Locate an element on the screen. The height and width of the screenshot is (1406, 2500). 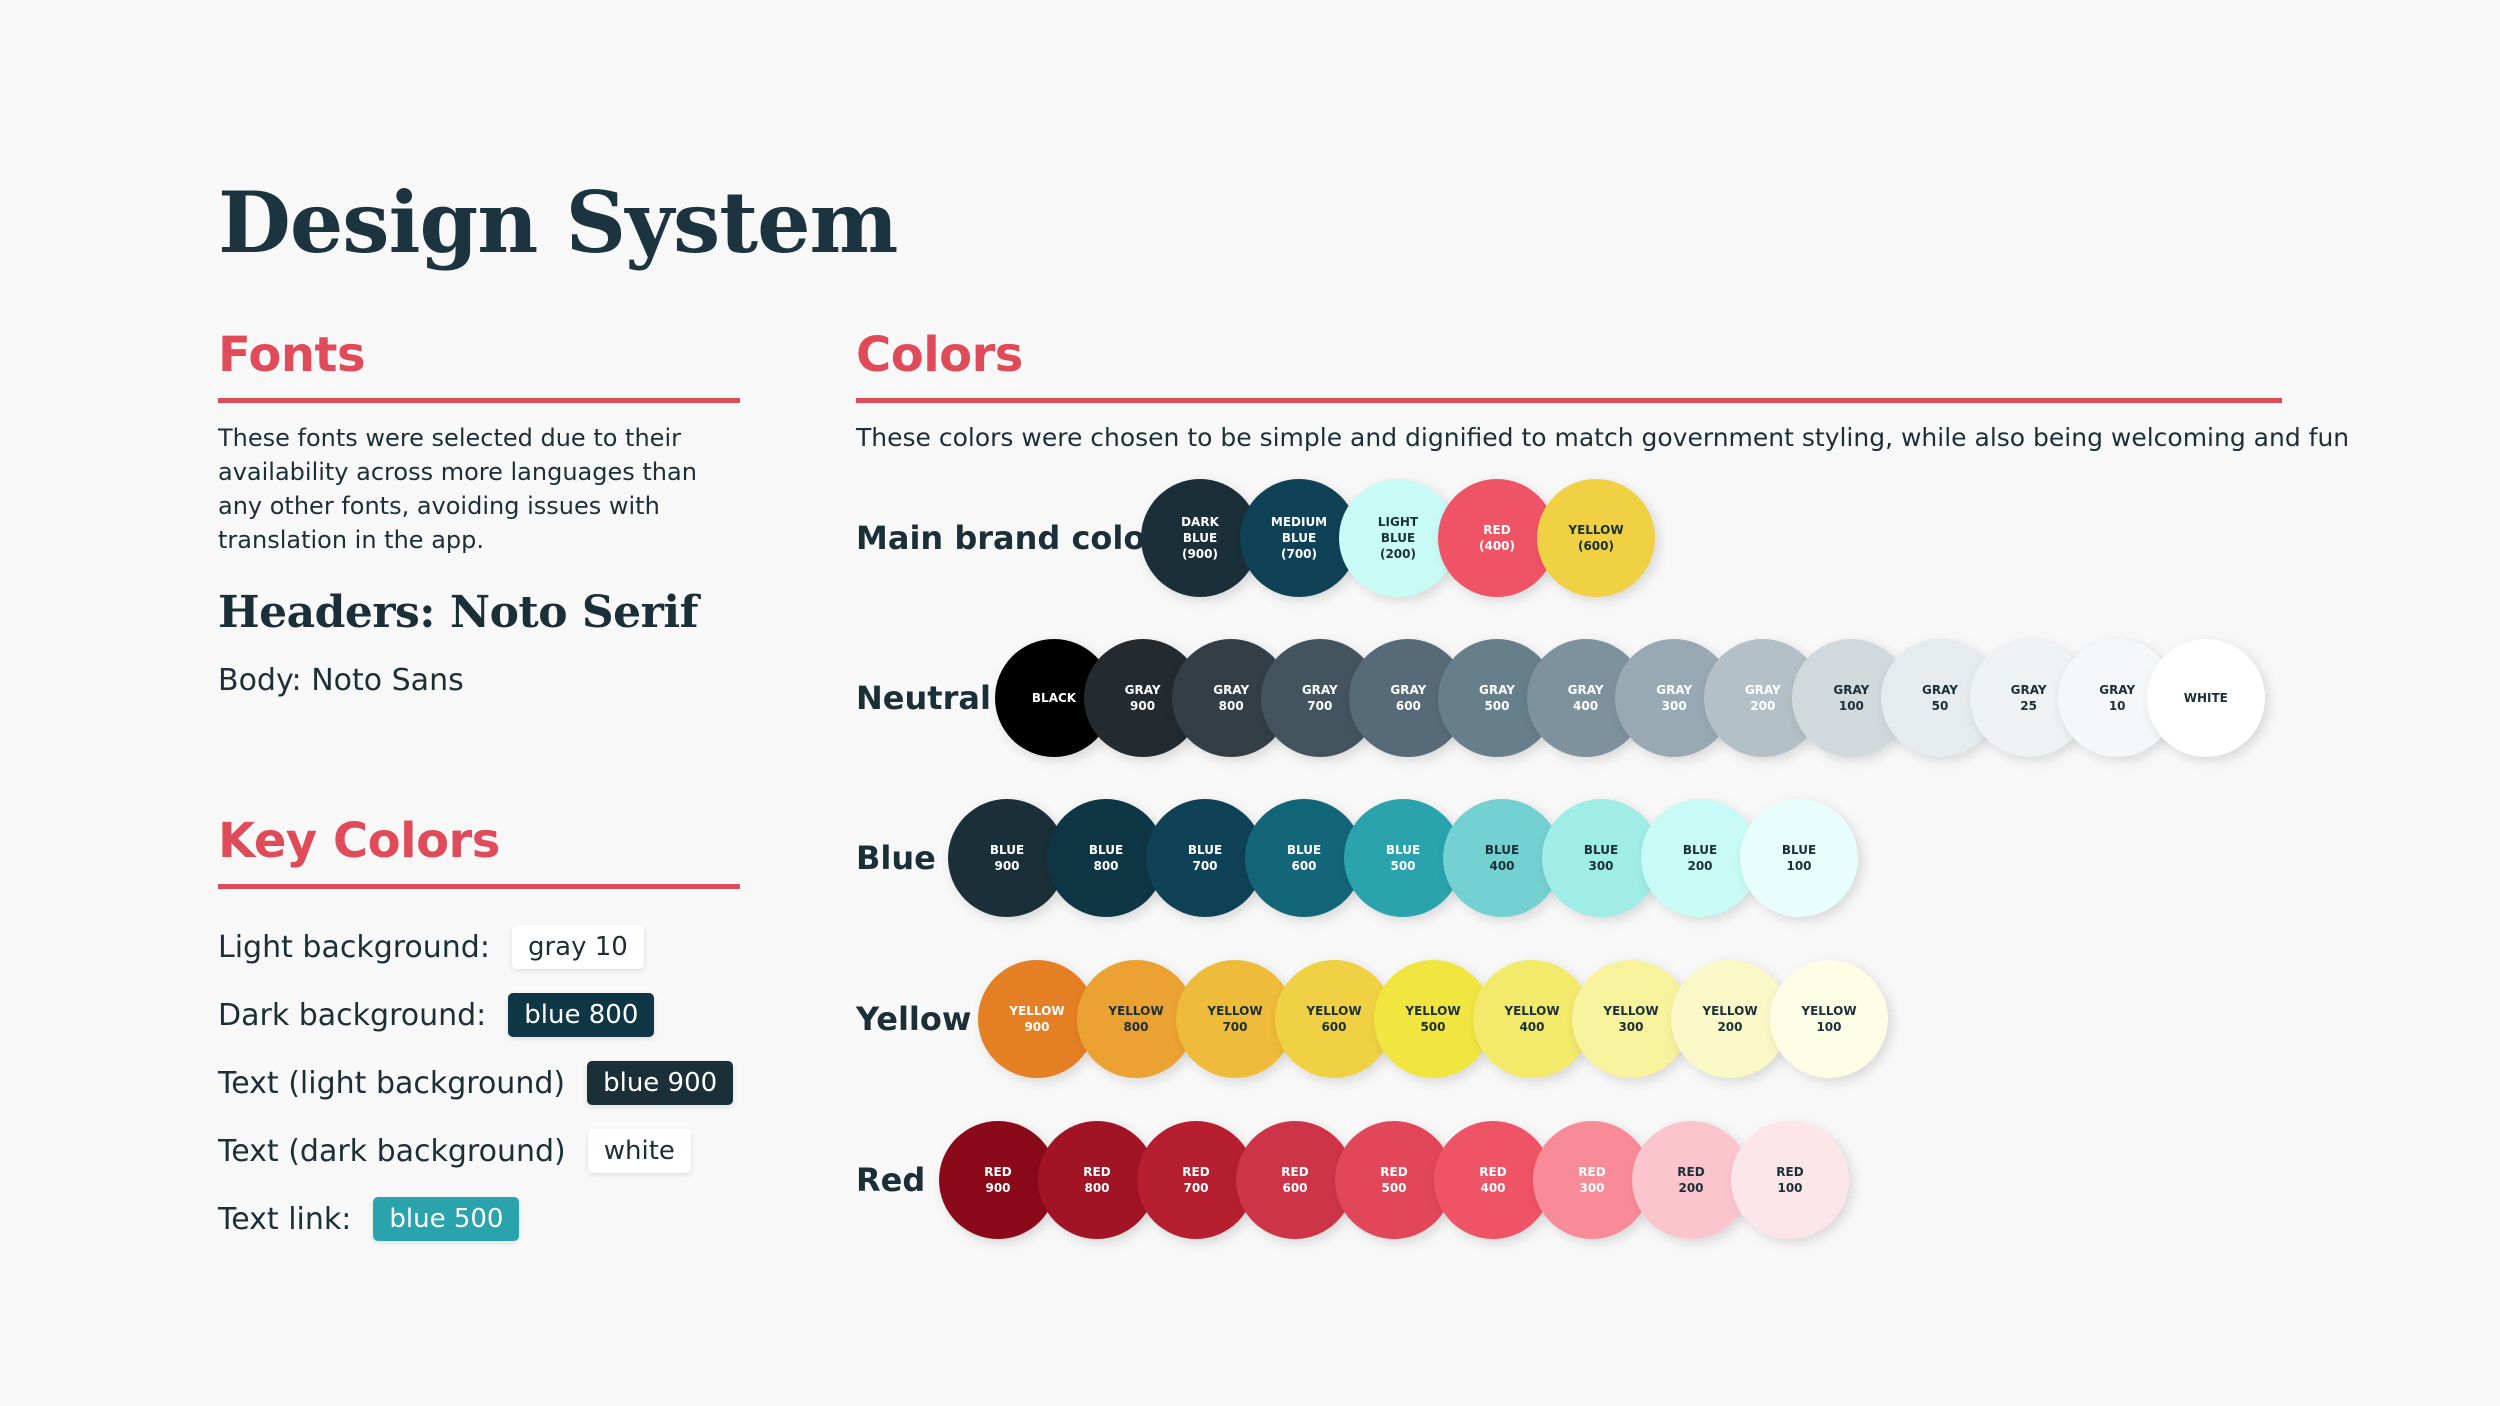
color-swatch: BLUE 500 is located at coordinates (1403, 858).